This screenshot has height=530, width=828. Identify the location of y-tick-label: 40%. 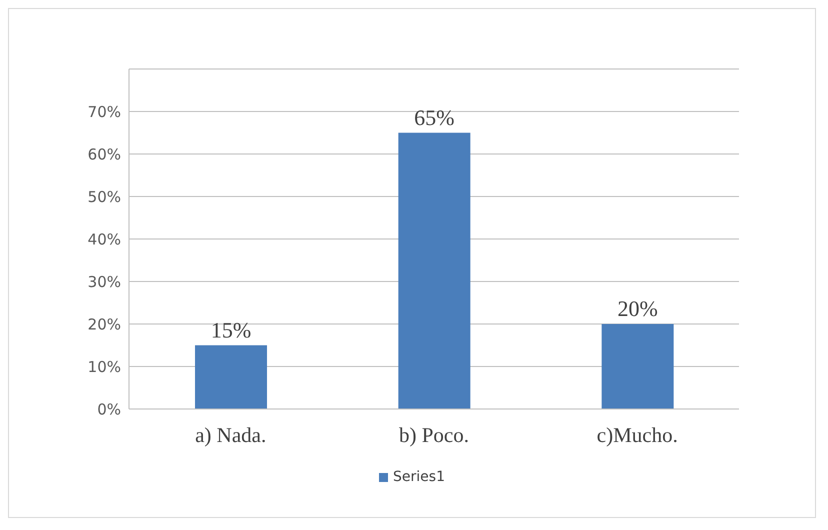
(104, 239).